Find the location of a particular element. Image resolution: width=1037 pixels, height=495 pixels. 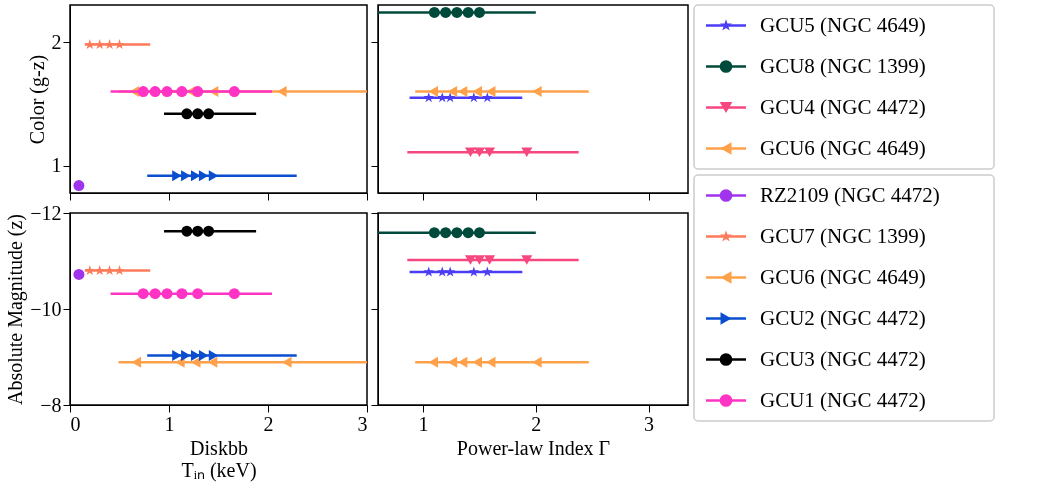

legend-label: GCU4 (NGC 4472) is located at coordinates (843, 106).